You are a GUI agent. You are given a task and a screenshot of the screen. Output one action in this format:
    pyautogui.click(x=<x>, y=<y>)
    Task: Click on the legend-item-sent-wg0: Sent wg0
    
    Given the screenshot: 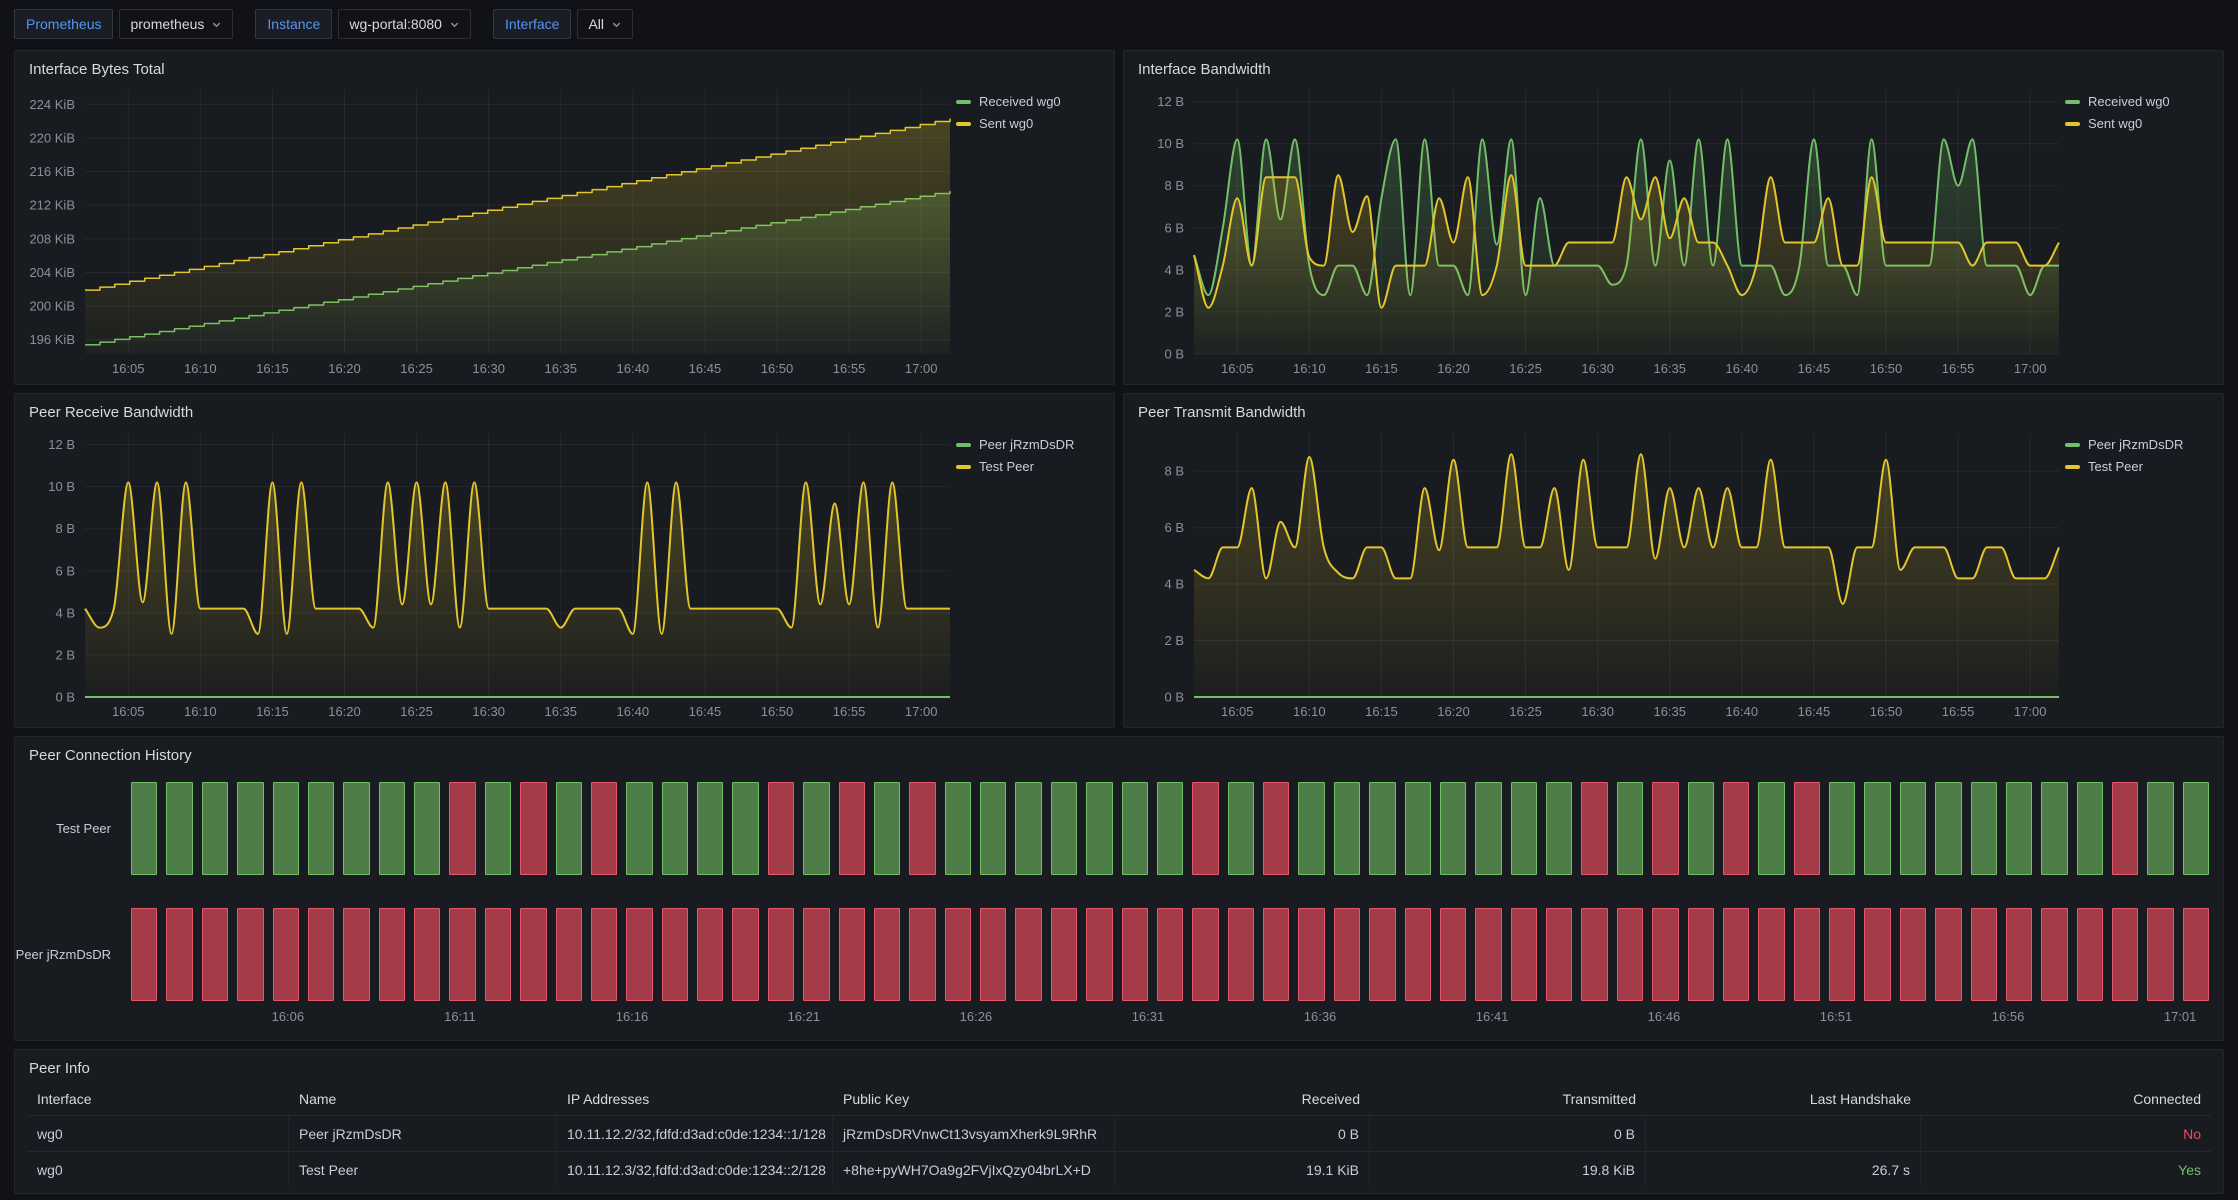 What is the action you would take?
    pyautogui.click(x=1032, y=123)
    